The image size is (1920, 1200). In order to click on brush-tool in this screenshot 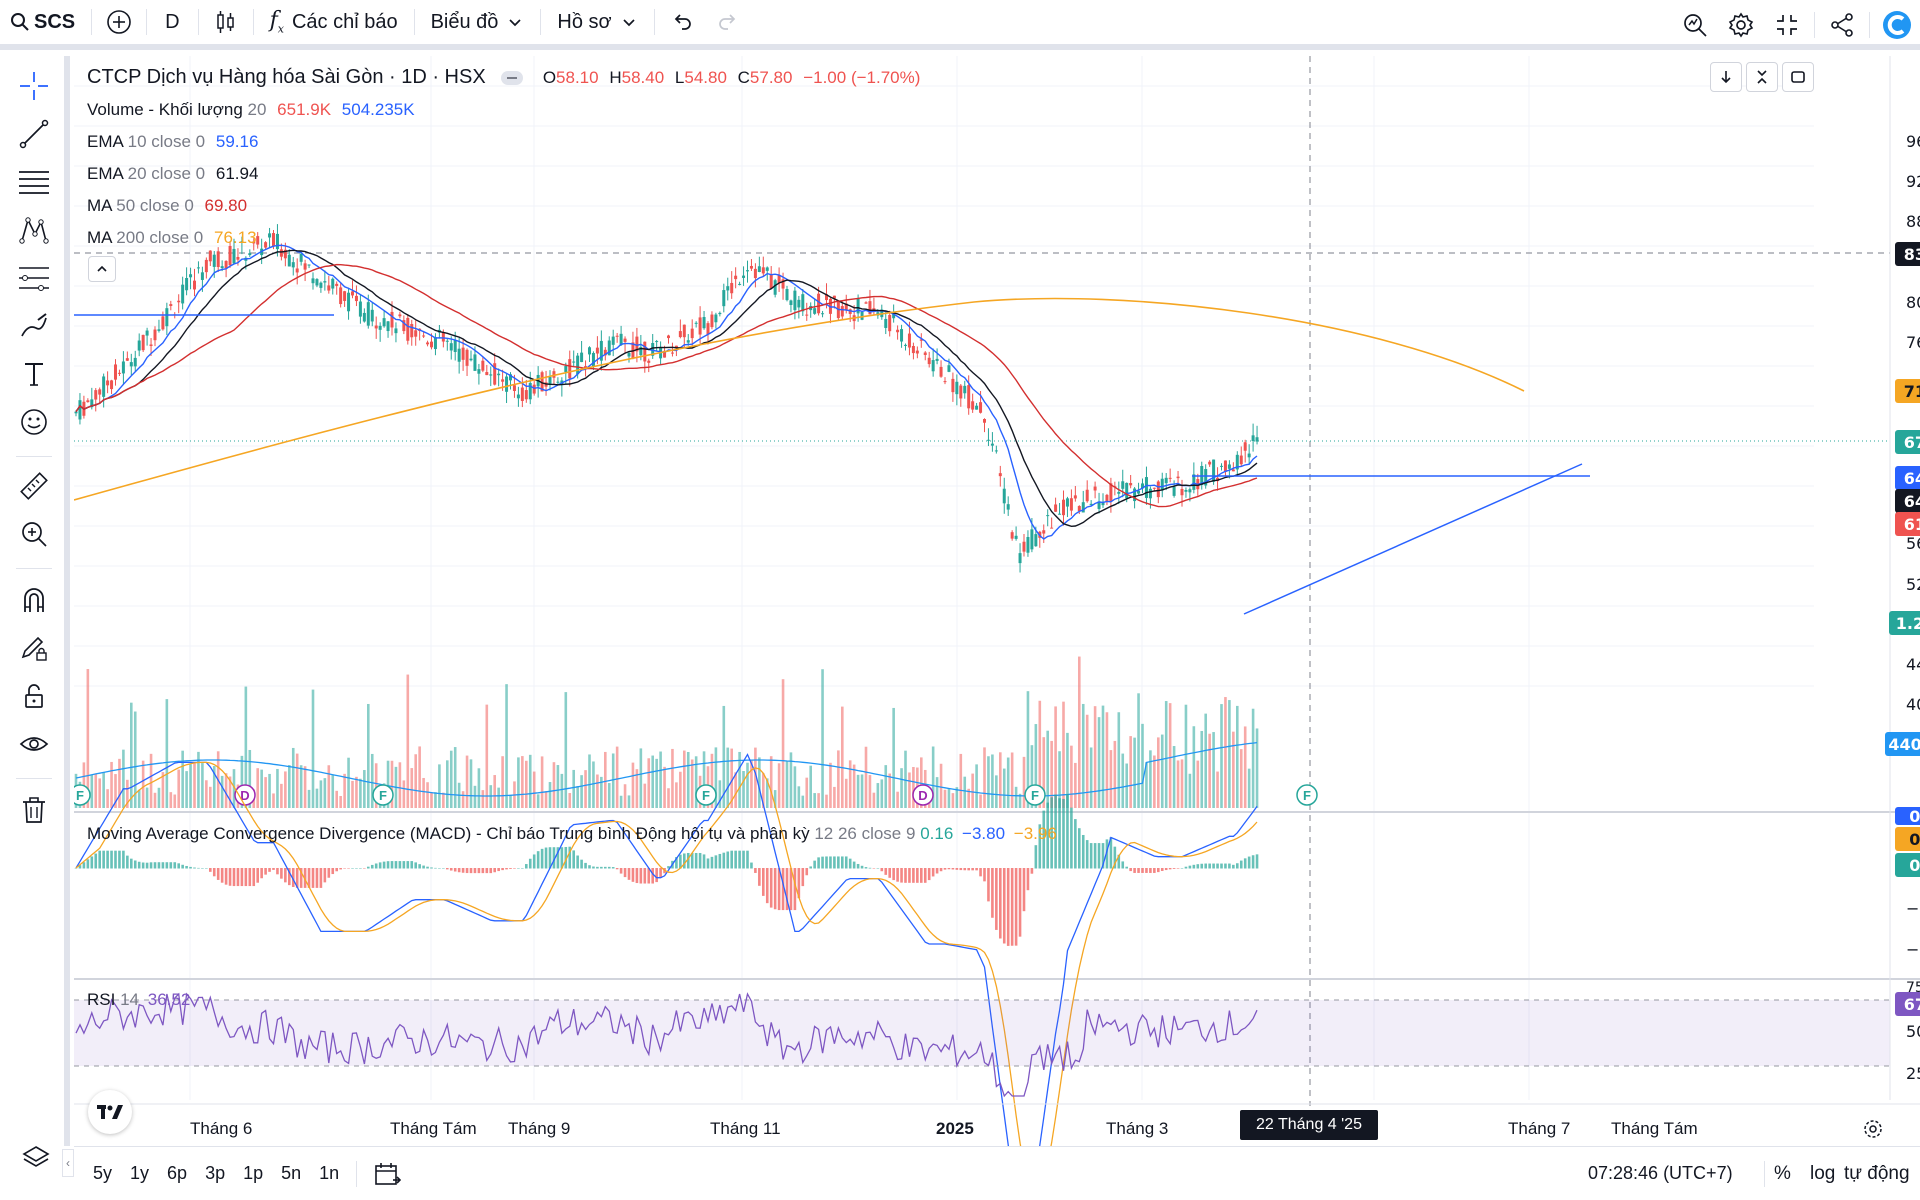, I will do `click(34, 326)`.